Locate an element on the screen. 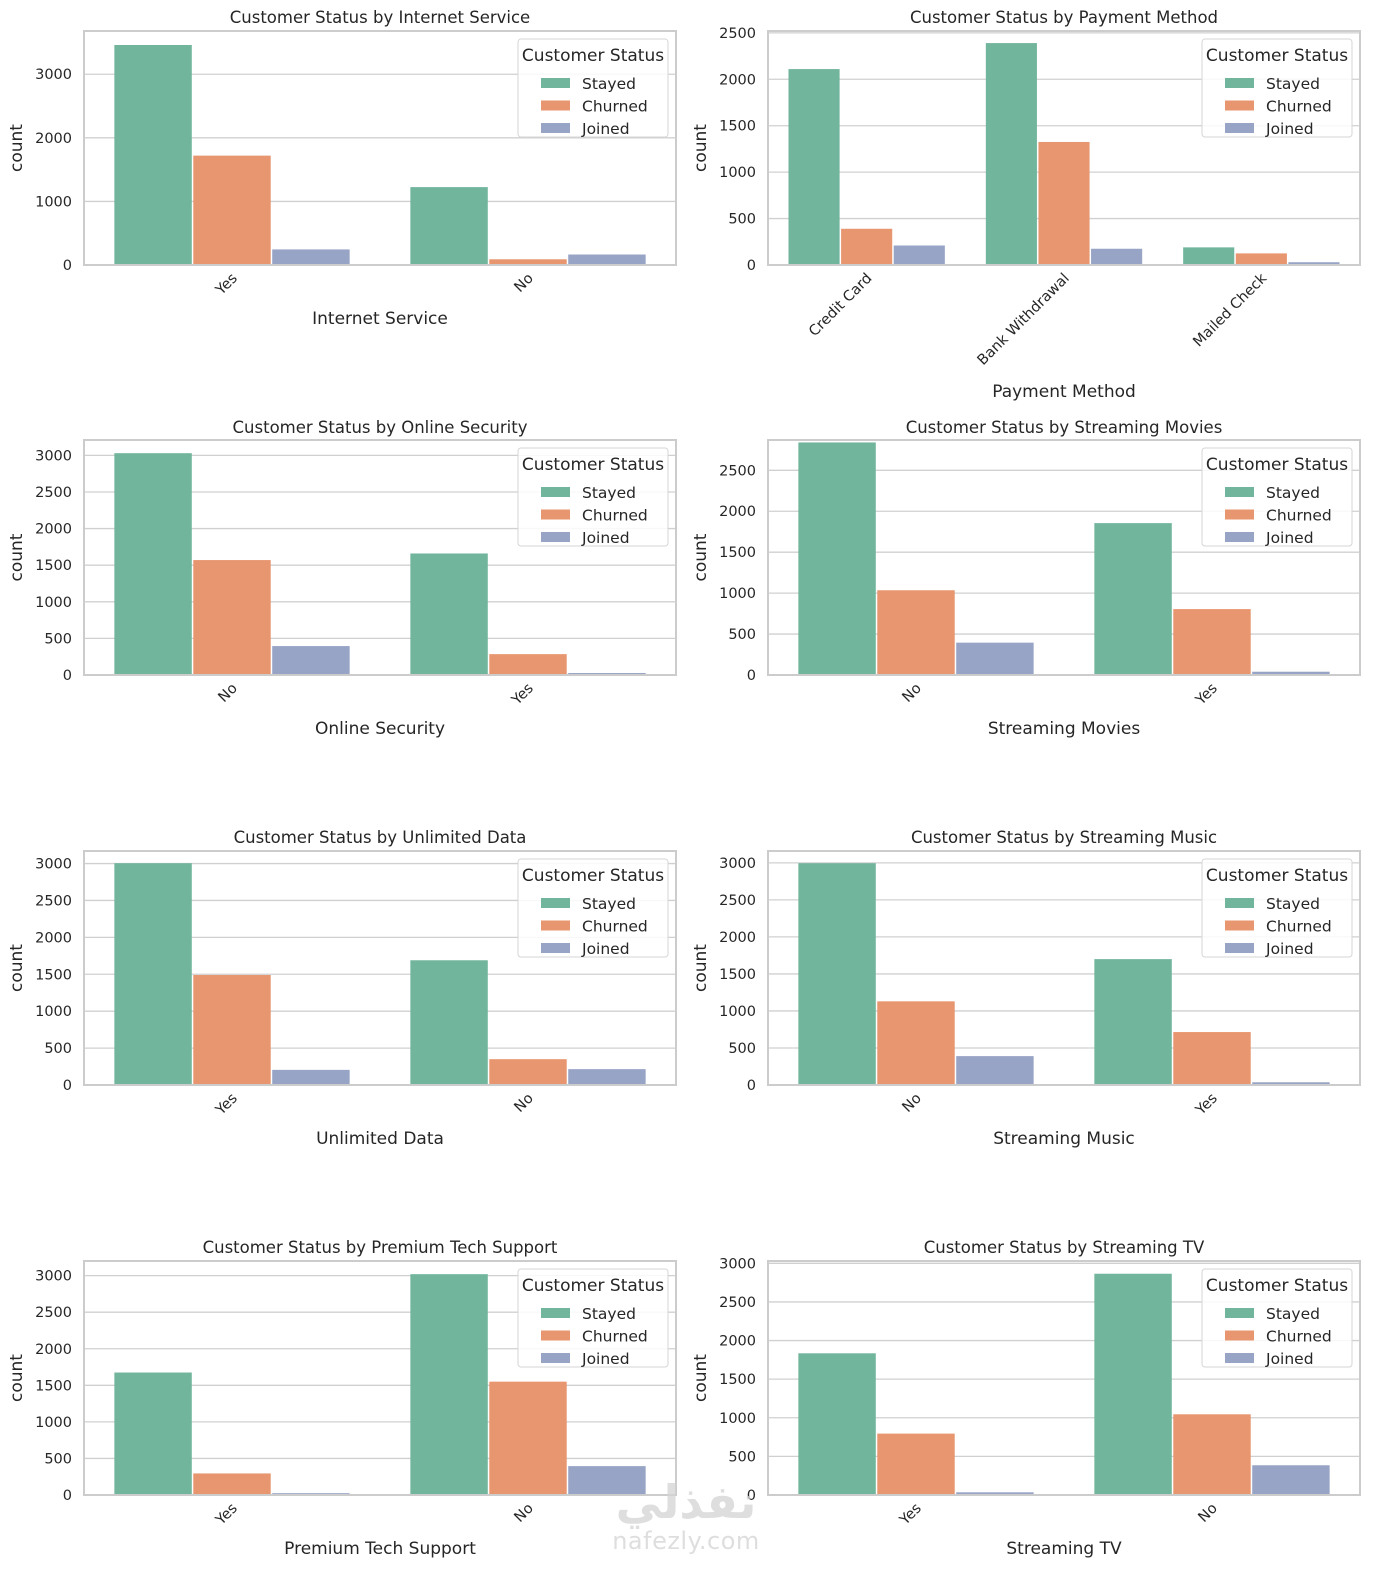 Image resolution: width=1383 pixels, height=1584 pixels. bar-joined-mailed-check is located at coordinates (1314, 263).